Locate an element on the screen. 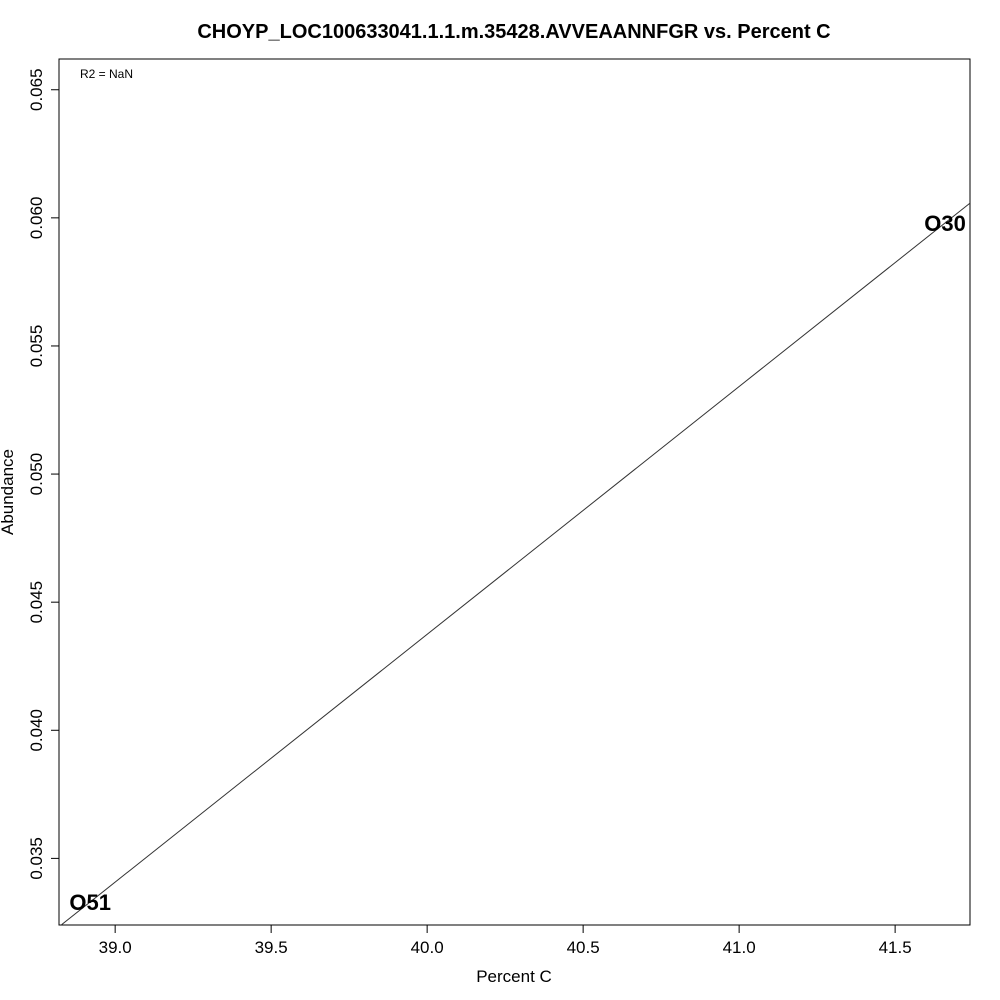 The image size is (1000, 1000). x-axis-title: Percent C is located at coordinates (514, 976).